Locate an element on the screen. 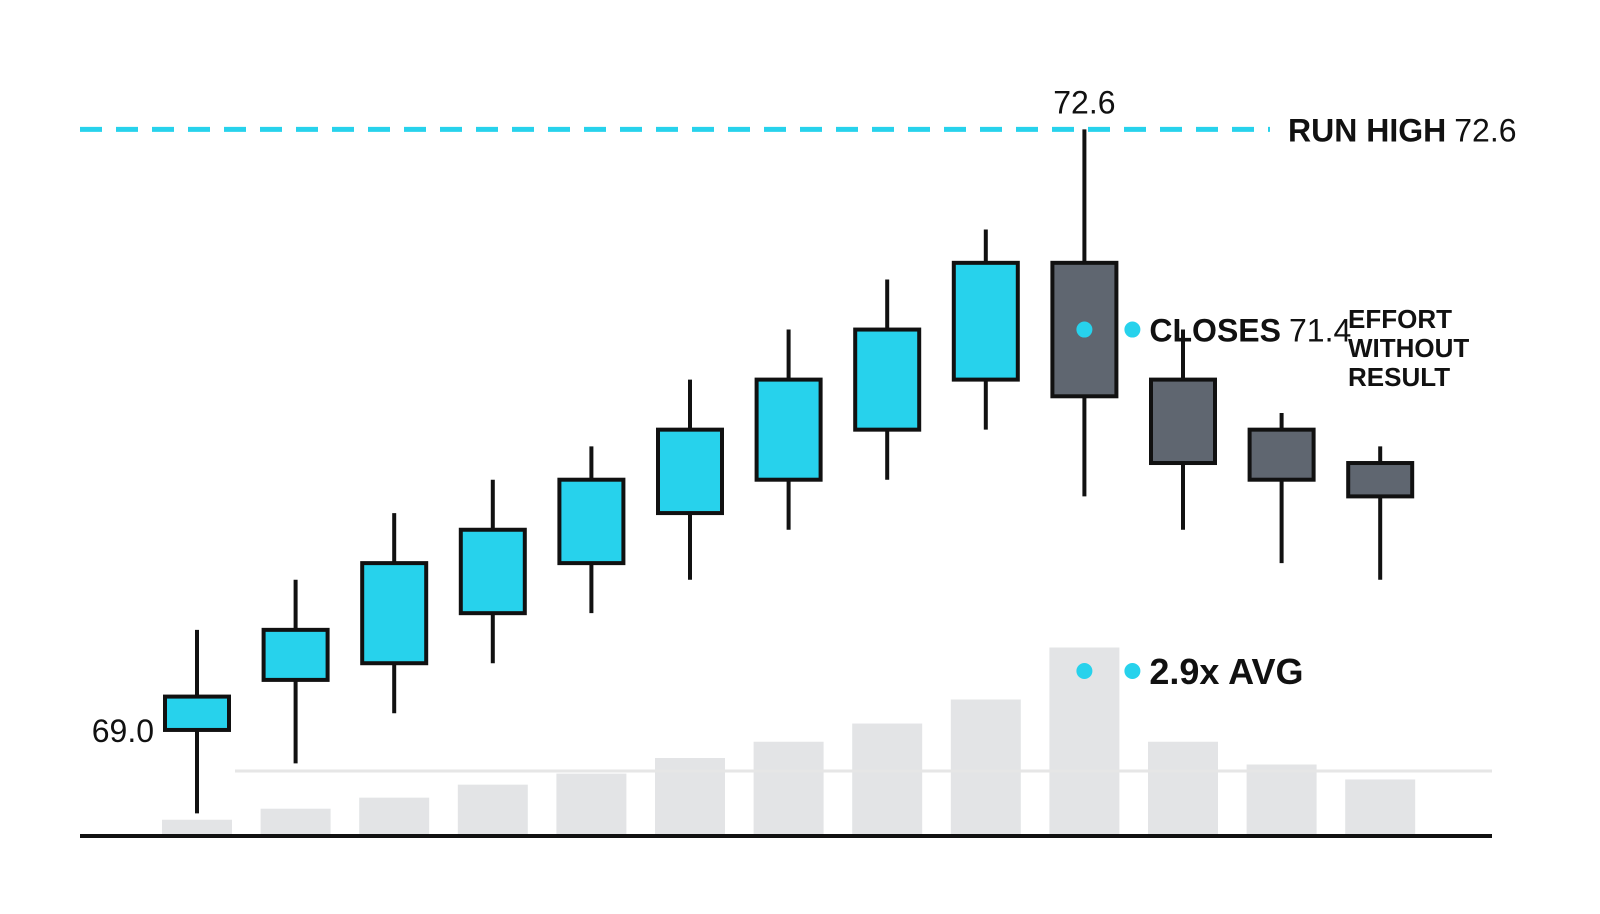 The image size is (1600, 914). effort-note: EFFORT WITHOUT RESULT is located at coordinates (1408, 348).